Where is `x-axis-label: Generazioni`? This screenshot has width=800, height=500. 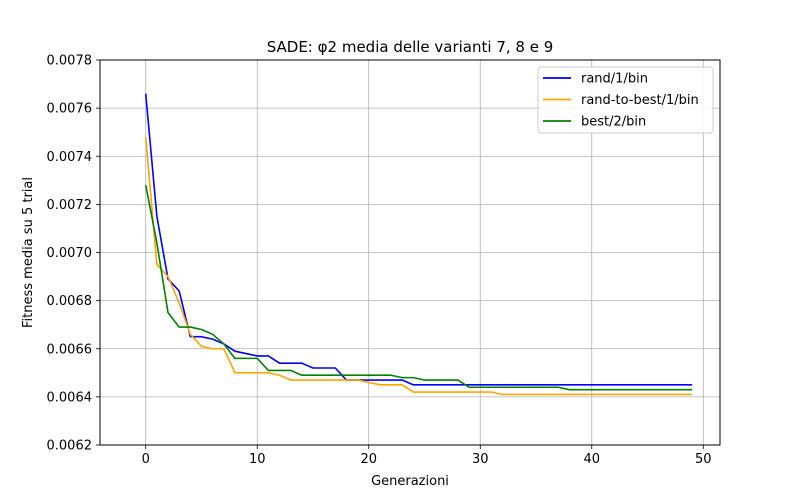 x-axis-label: Generazioni is located at coordinates (410, 481).